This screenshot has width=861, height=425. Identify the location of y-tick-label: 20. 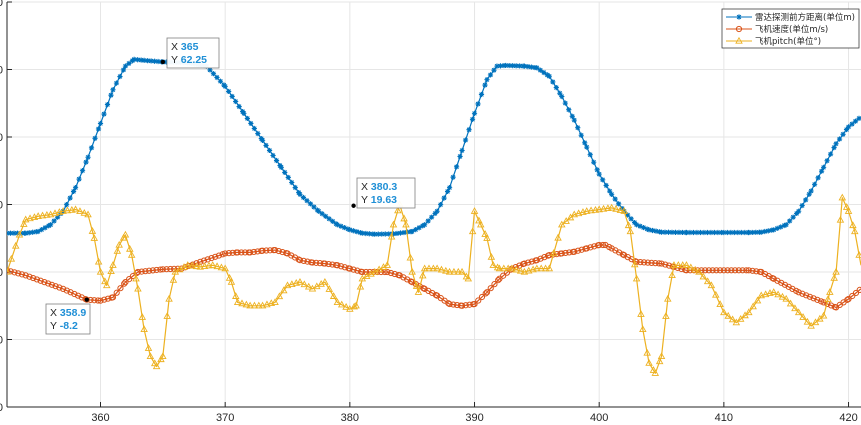
(1, 206).